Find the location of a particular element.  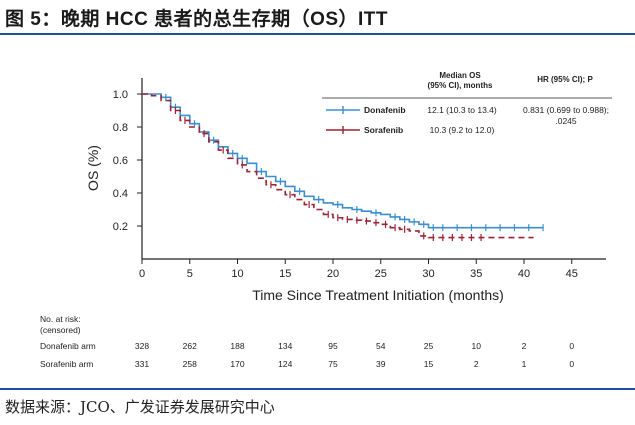

x-tick-label: 25 is located at coordinates (381, 274).